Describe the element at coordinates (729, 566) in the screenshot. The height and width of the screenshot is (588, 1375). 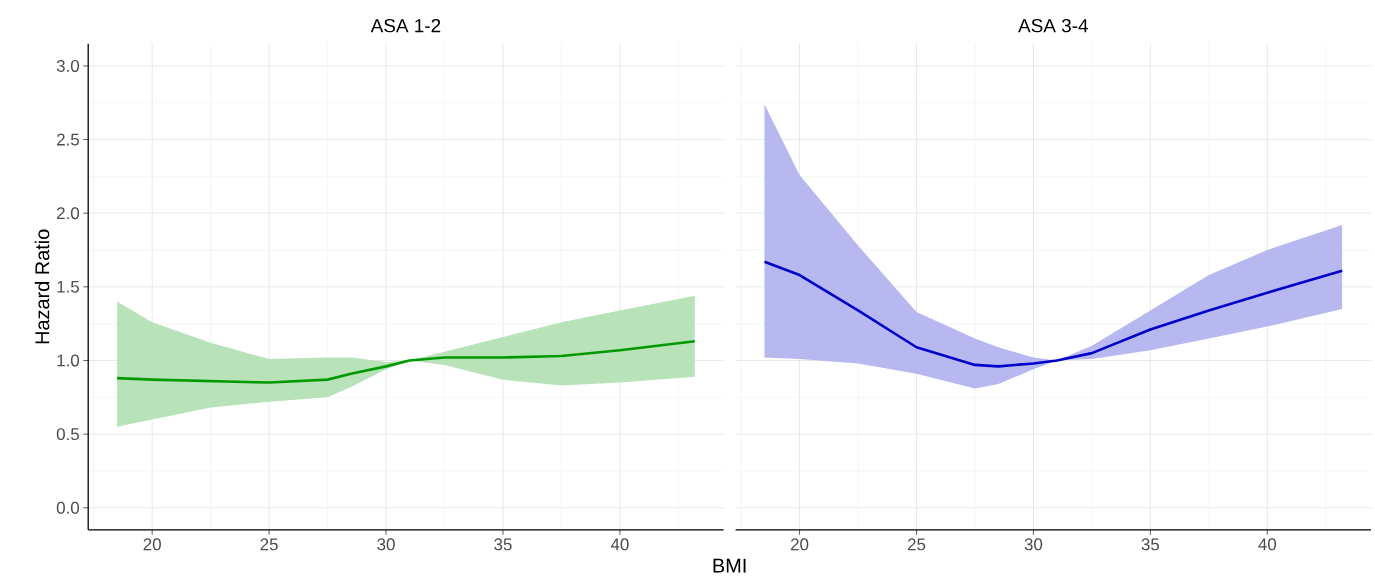
I see `x-axis-title: BMI` at that location.